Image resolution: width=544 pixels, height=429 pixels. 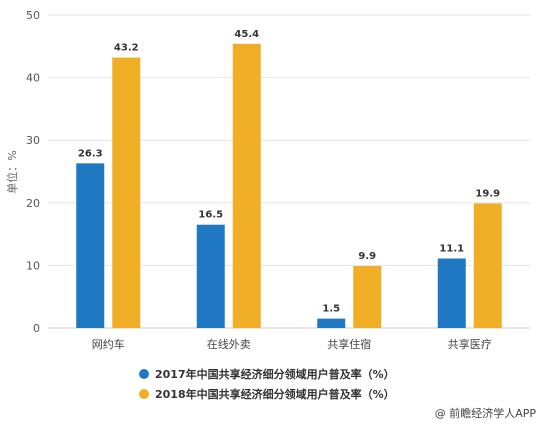 What do you see at coordinates (331, 309) in the screenshot?
I see `data-label: 1.5` at bounding box center [331, 309].